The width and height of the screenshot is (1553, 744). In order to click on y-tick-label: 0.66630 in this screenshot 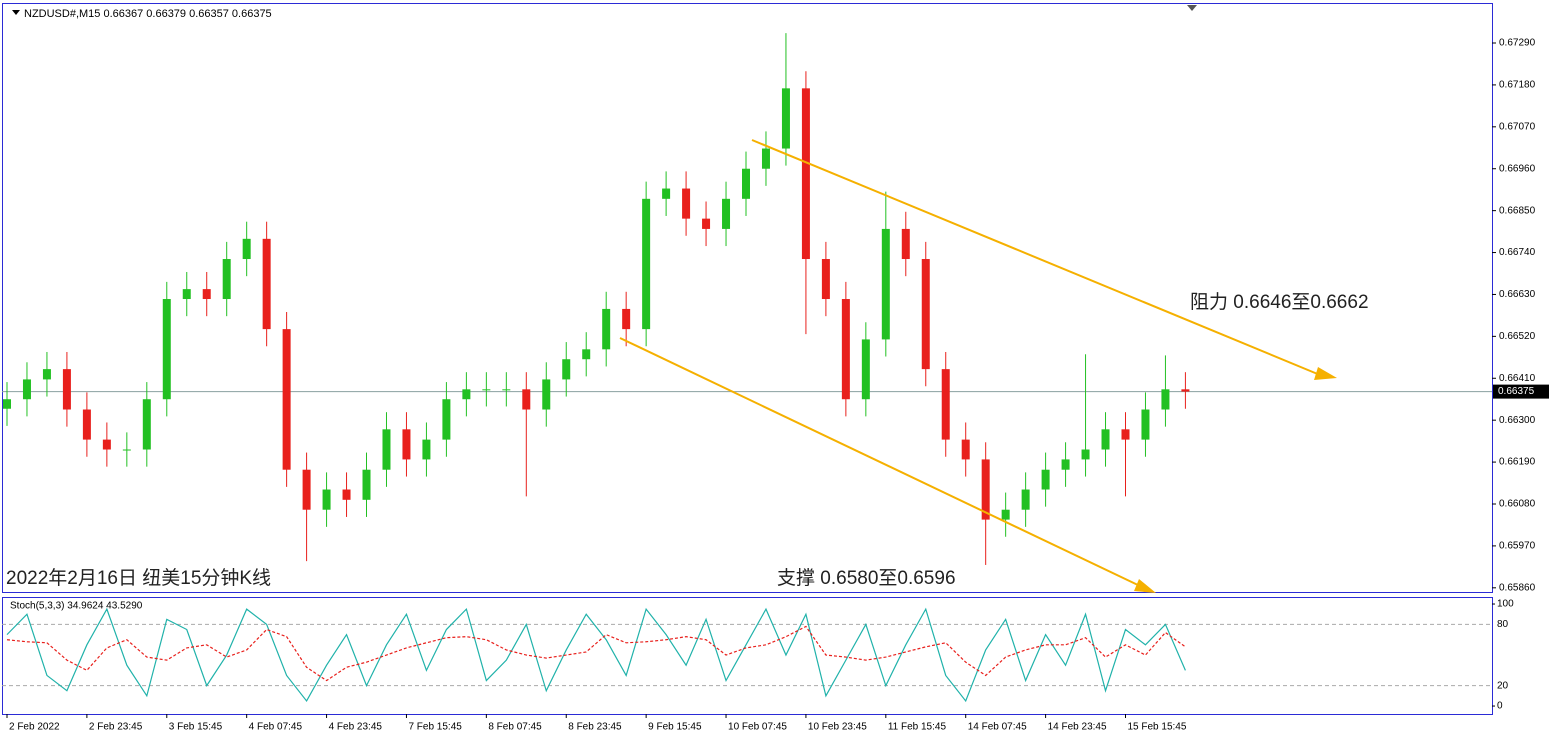, I will do `click(1517, 294)`.